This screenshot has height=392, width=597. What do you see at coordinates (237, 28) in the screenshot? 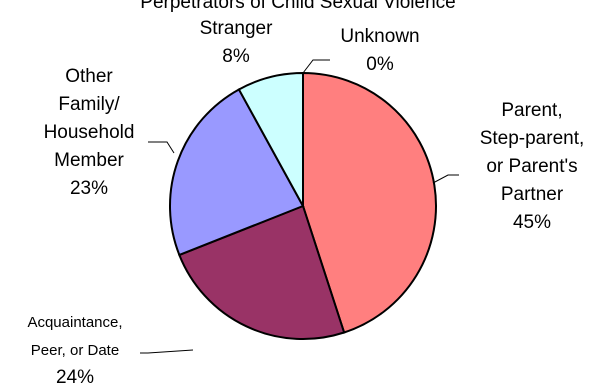
I see `slice-label-line: Stranger` at bounding box center [237, 28].